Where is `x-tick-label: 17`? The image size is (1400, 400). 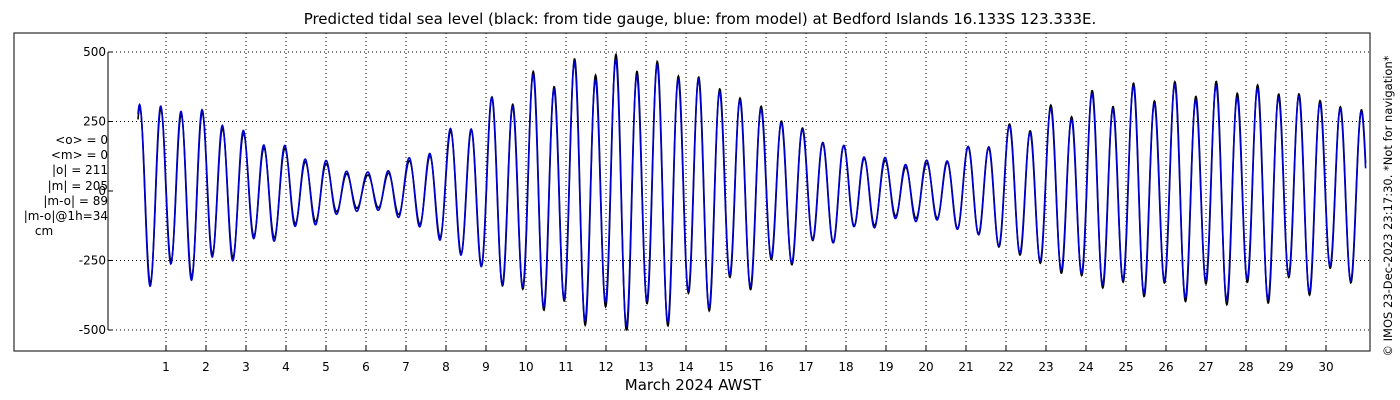 x-tick-label: 17 is located at coordinates (805, 367).